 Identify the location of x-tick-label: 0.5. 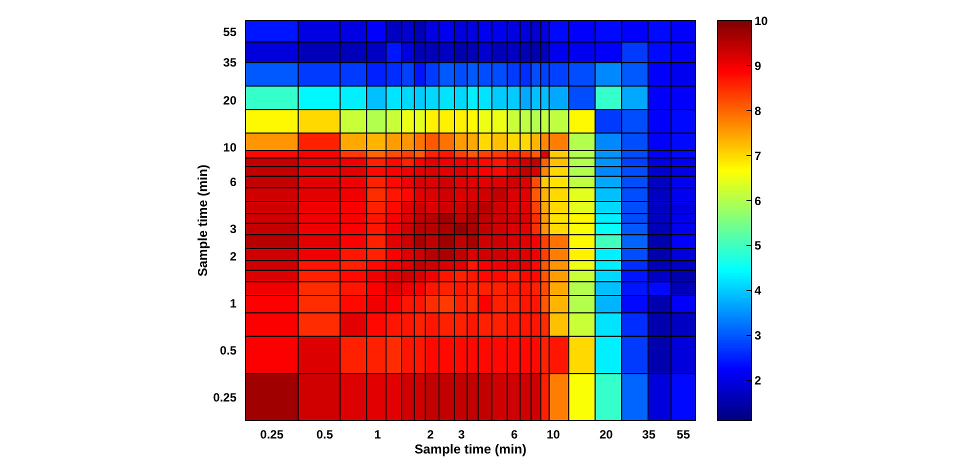
(325, 435).